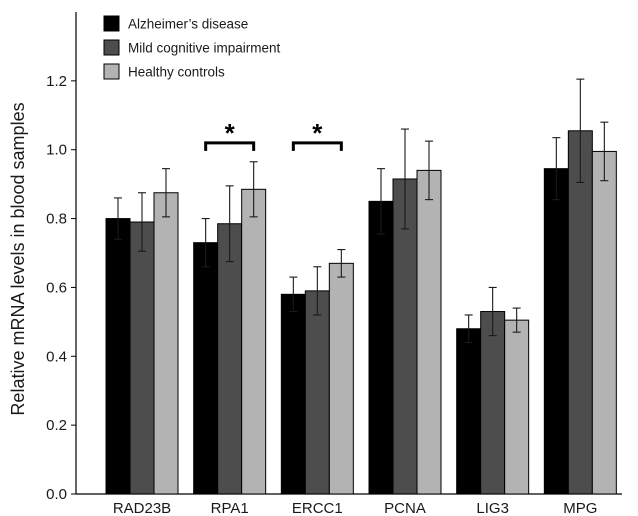  Describe the element at coordinates (405, 508) in the screenshot. I see `x-tick-label: PCNA` at that location.